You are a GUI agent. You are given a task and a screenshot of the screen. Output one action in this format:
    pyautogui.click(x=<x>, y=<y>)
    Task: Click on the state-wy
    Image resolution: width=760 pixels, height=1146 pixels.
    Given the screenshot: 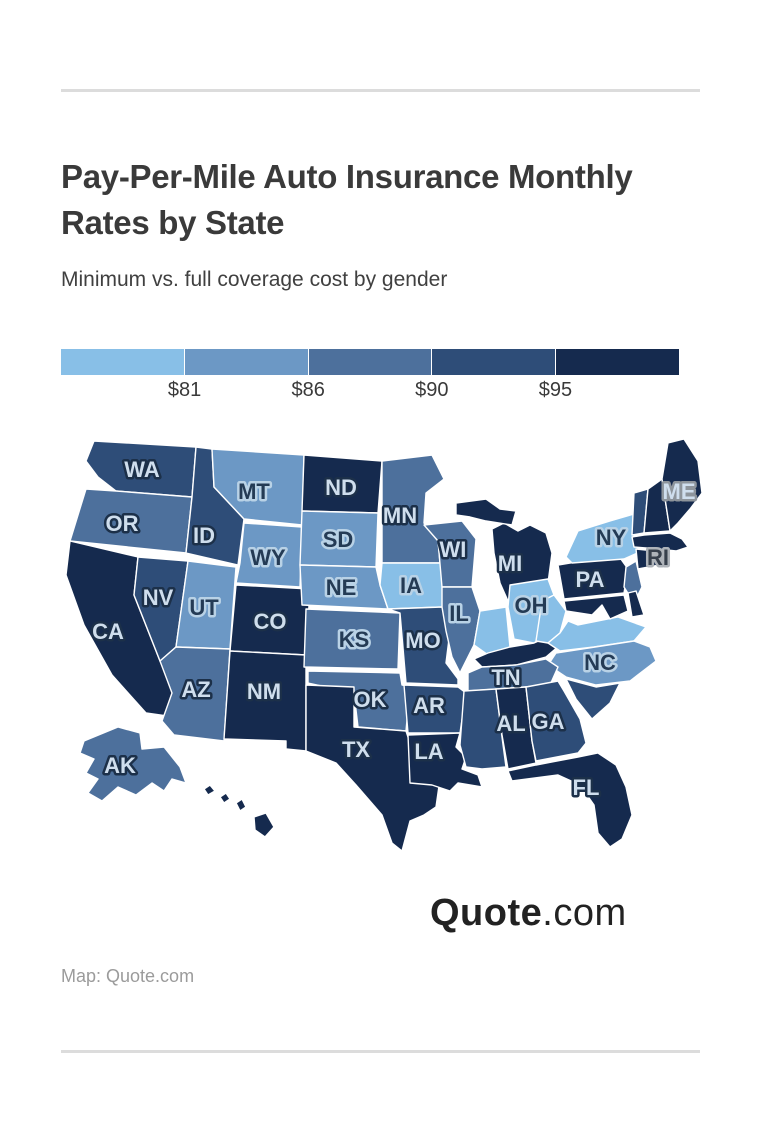 What is the action you would take?
    pyautogui.click(x=269, y=555)
    